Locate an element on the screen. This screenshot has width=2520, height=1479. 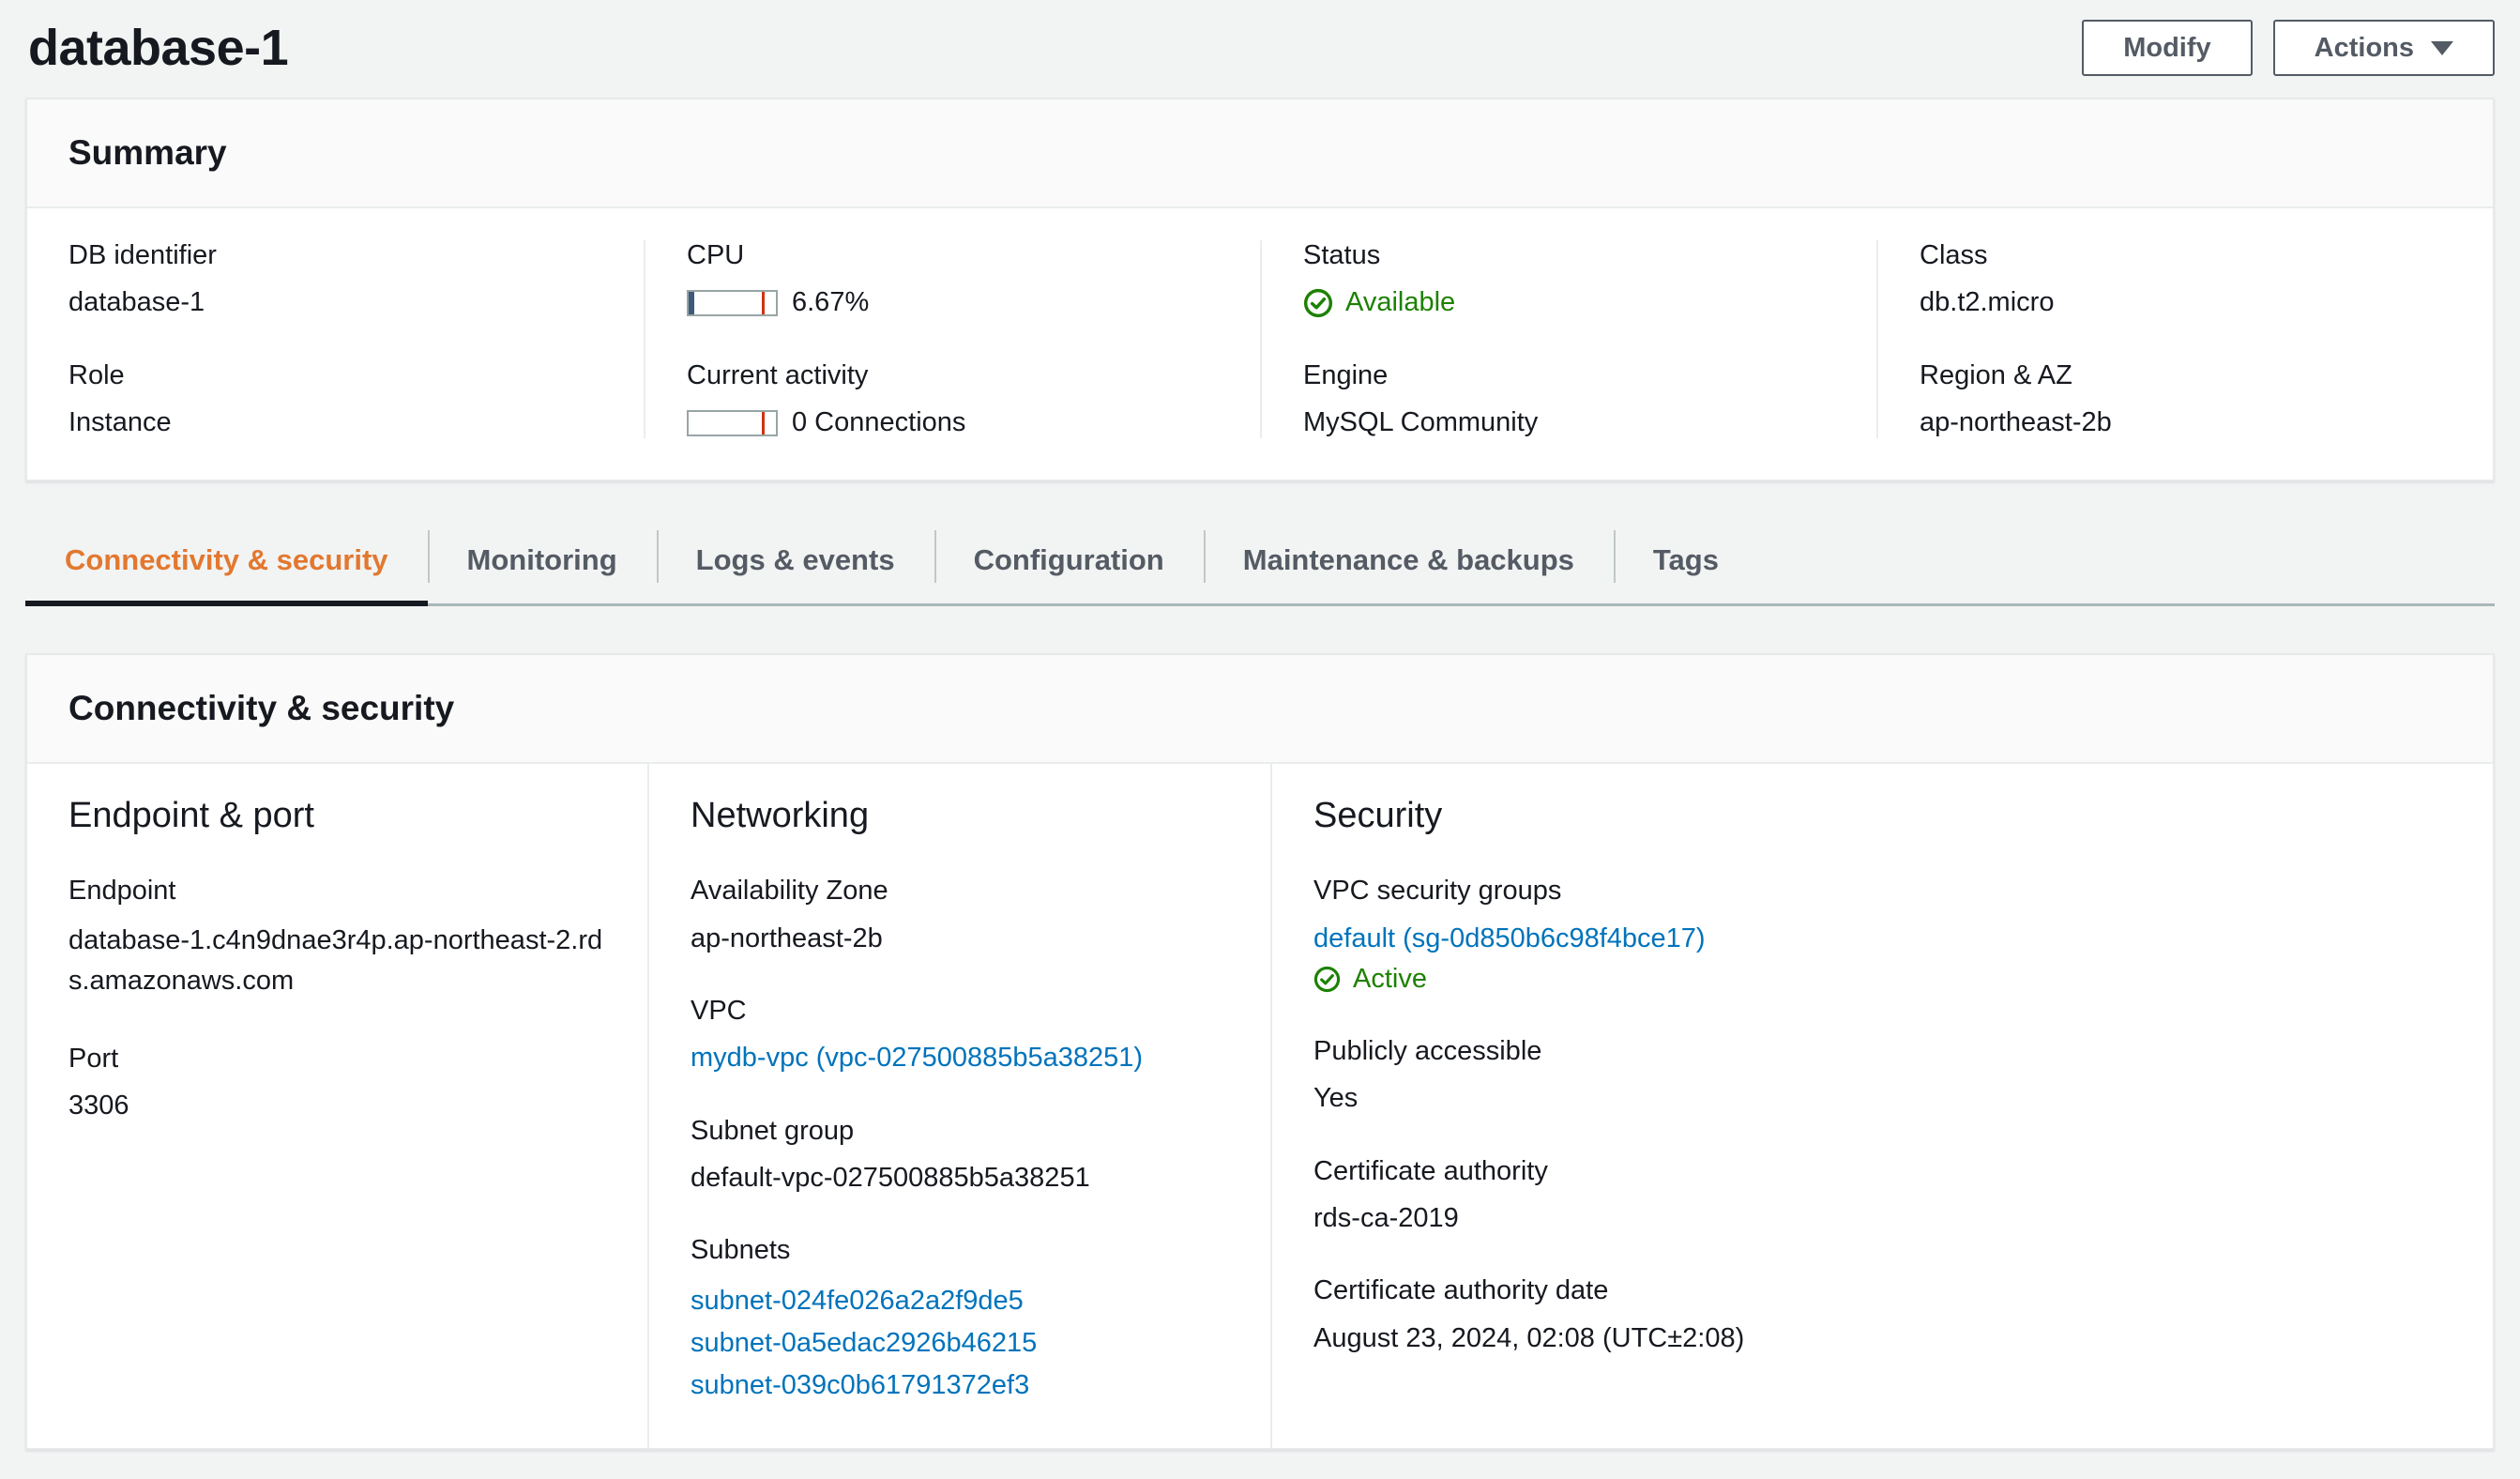
modify-button: Modify is located at coordinates (2167, 48).